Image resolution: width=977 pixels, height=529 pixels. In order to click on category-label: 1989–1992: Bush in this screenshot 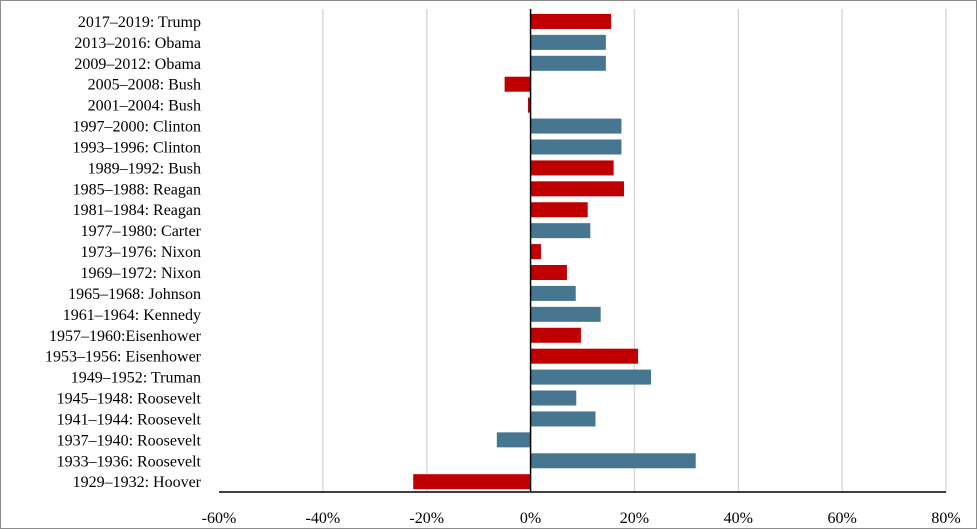, I will do `click(144, 168)`.